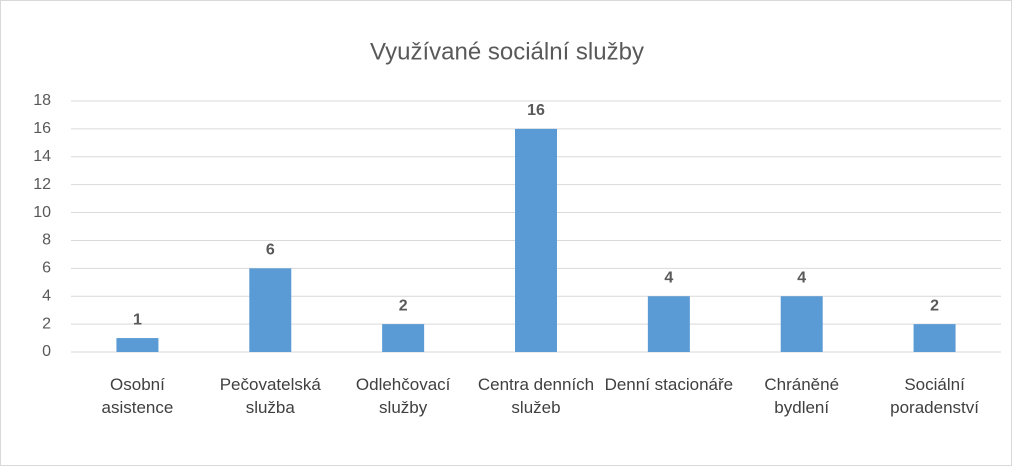 The height and width of the screenshot is (466, 1012). What do you see at coordinates (536, 110) in the screenshot?
I see `data-label: 16` at bounding box center [536, 110].